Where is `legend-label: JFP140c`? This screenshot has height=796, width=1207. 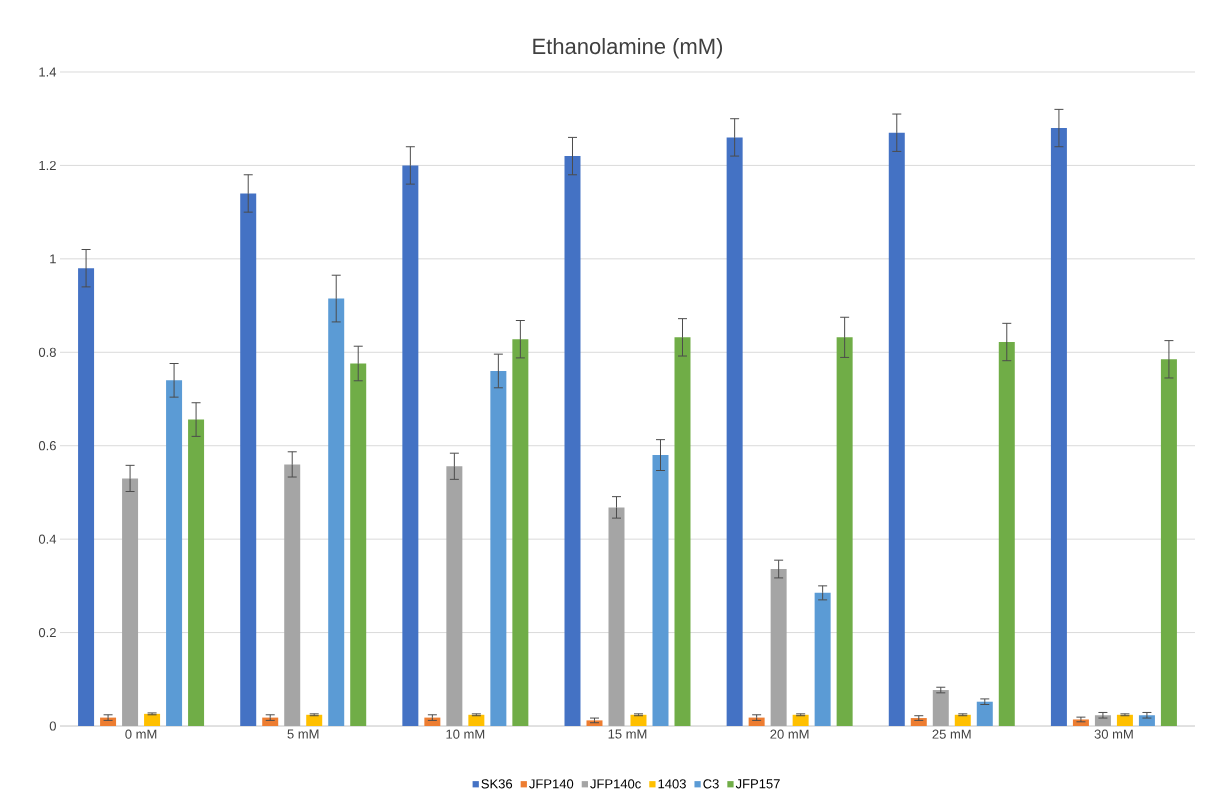
legend-label: JFP140c is located at coordinates (615, 784).